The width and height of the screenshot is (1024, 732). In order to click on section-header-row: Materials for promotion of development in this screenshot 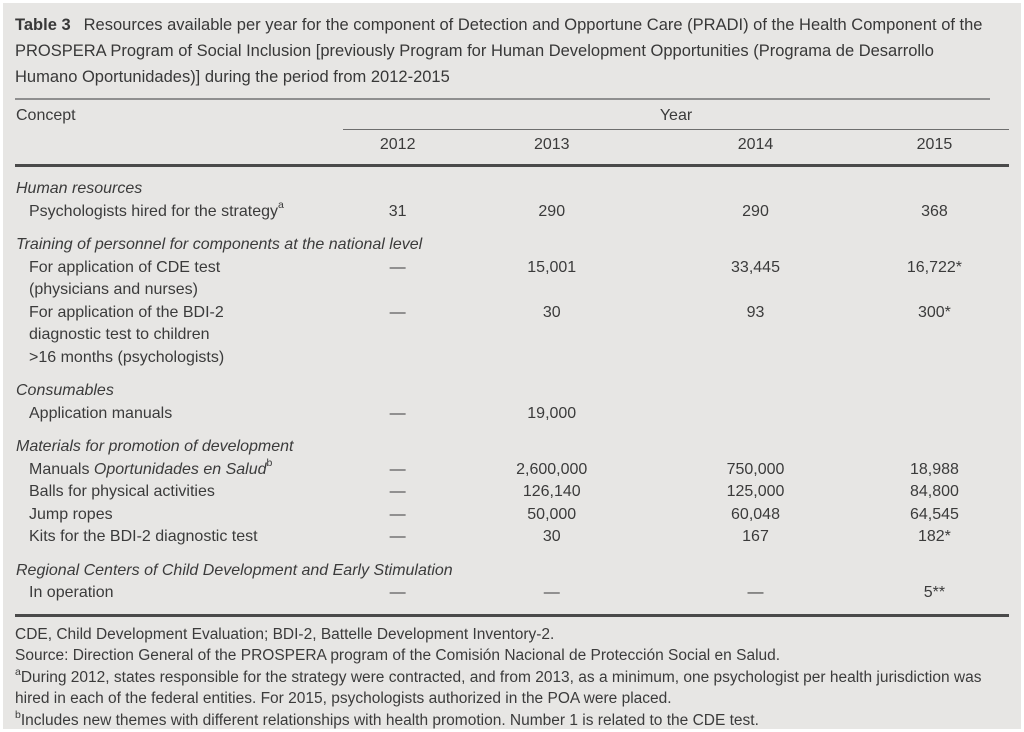, I will do `click(512, 442)`.